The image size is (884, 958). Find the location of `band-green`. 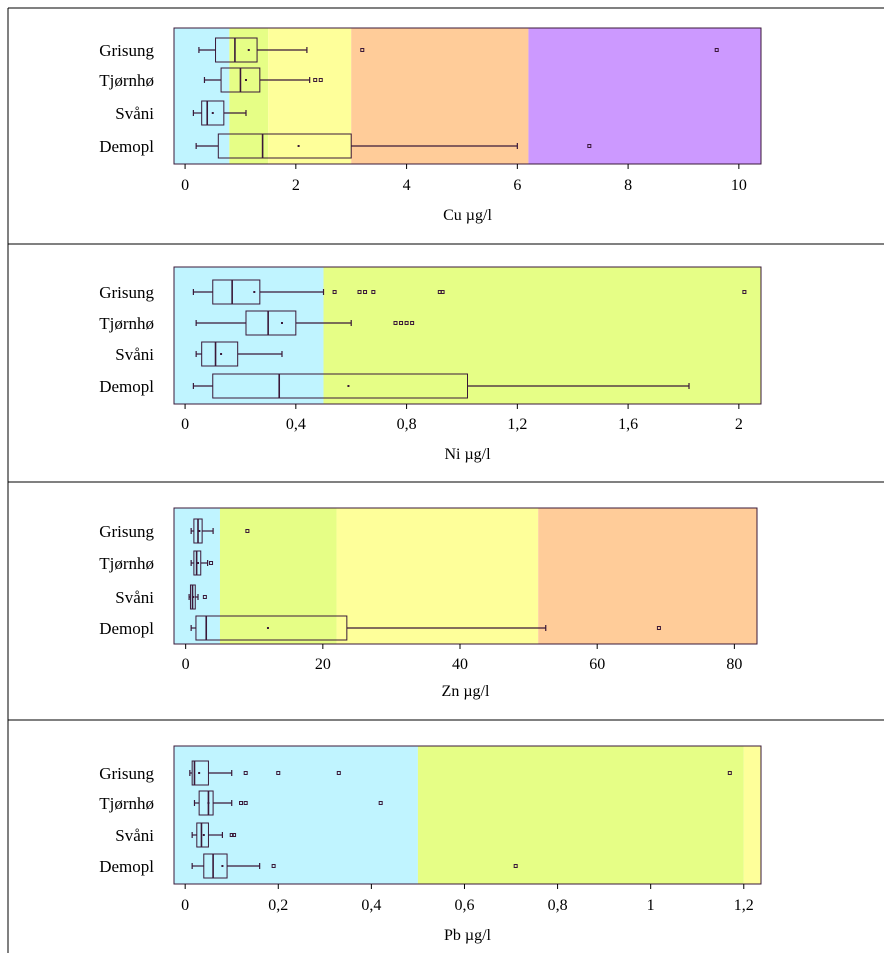

band-green is located at coordinates (278, 576).